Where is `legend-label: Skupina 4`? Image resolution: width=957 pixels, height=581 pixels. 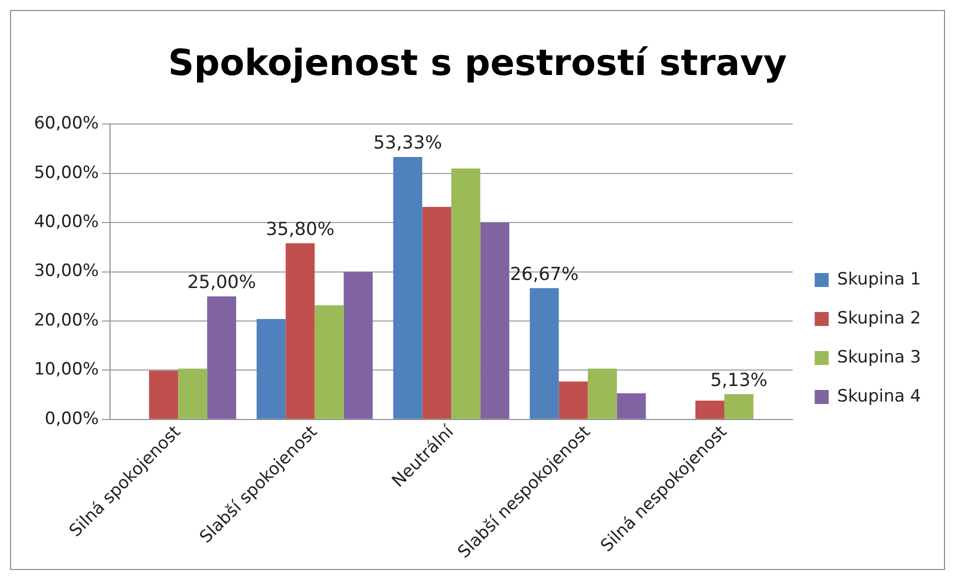 legend-label: Skupina 4 is located at coordinates (879, 396).